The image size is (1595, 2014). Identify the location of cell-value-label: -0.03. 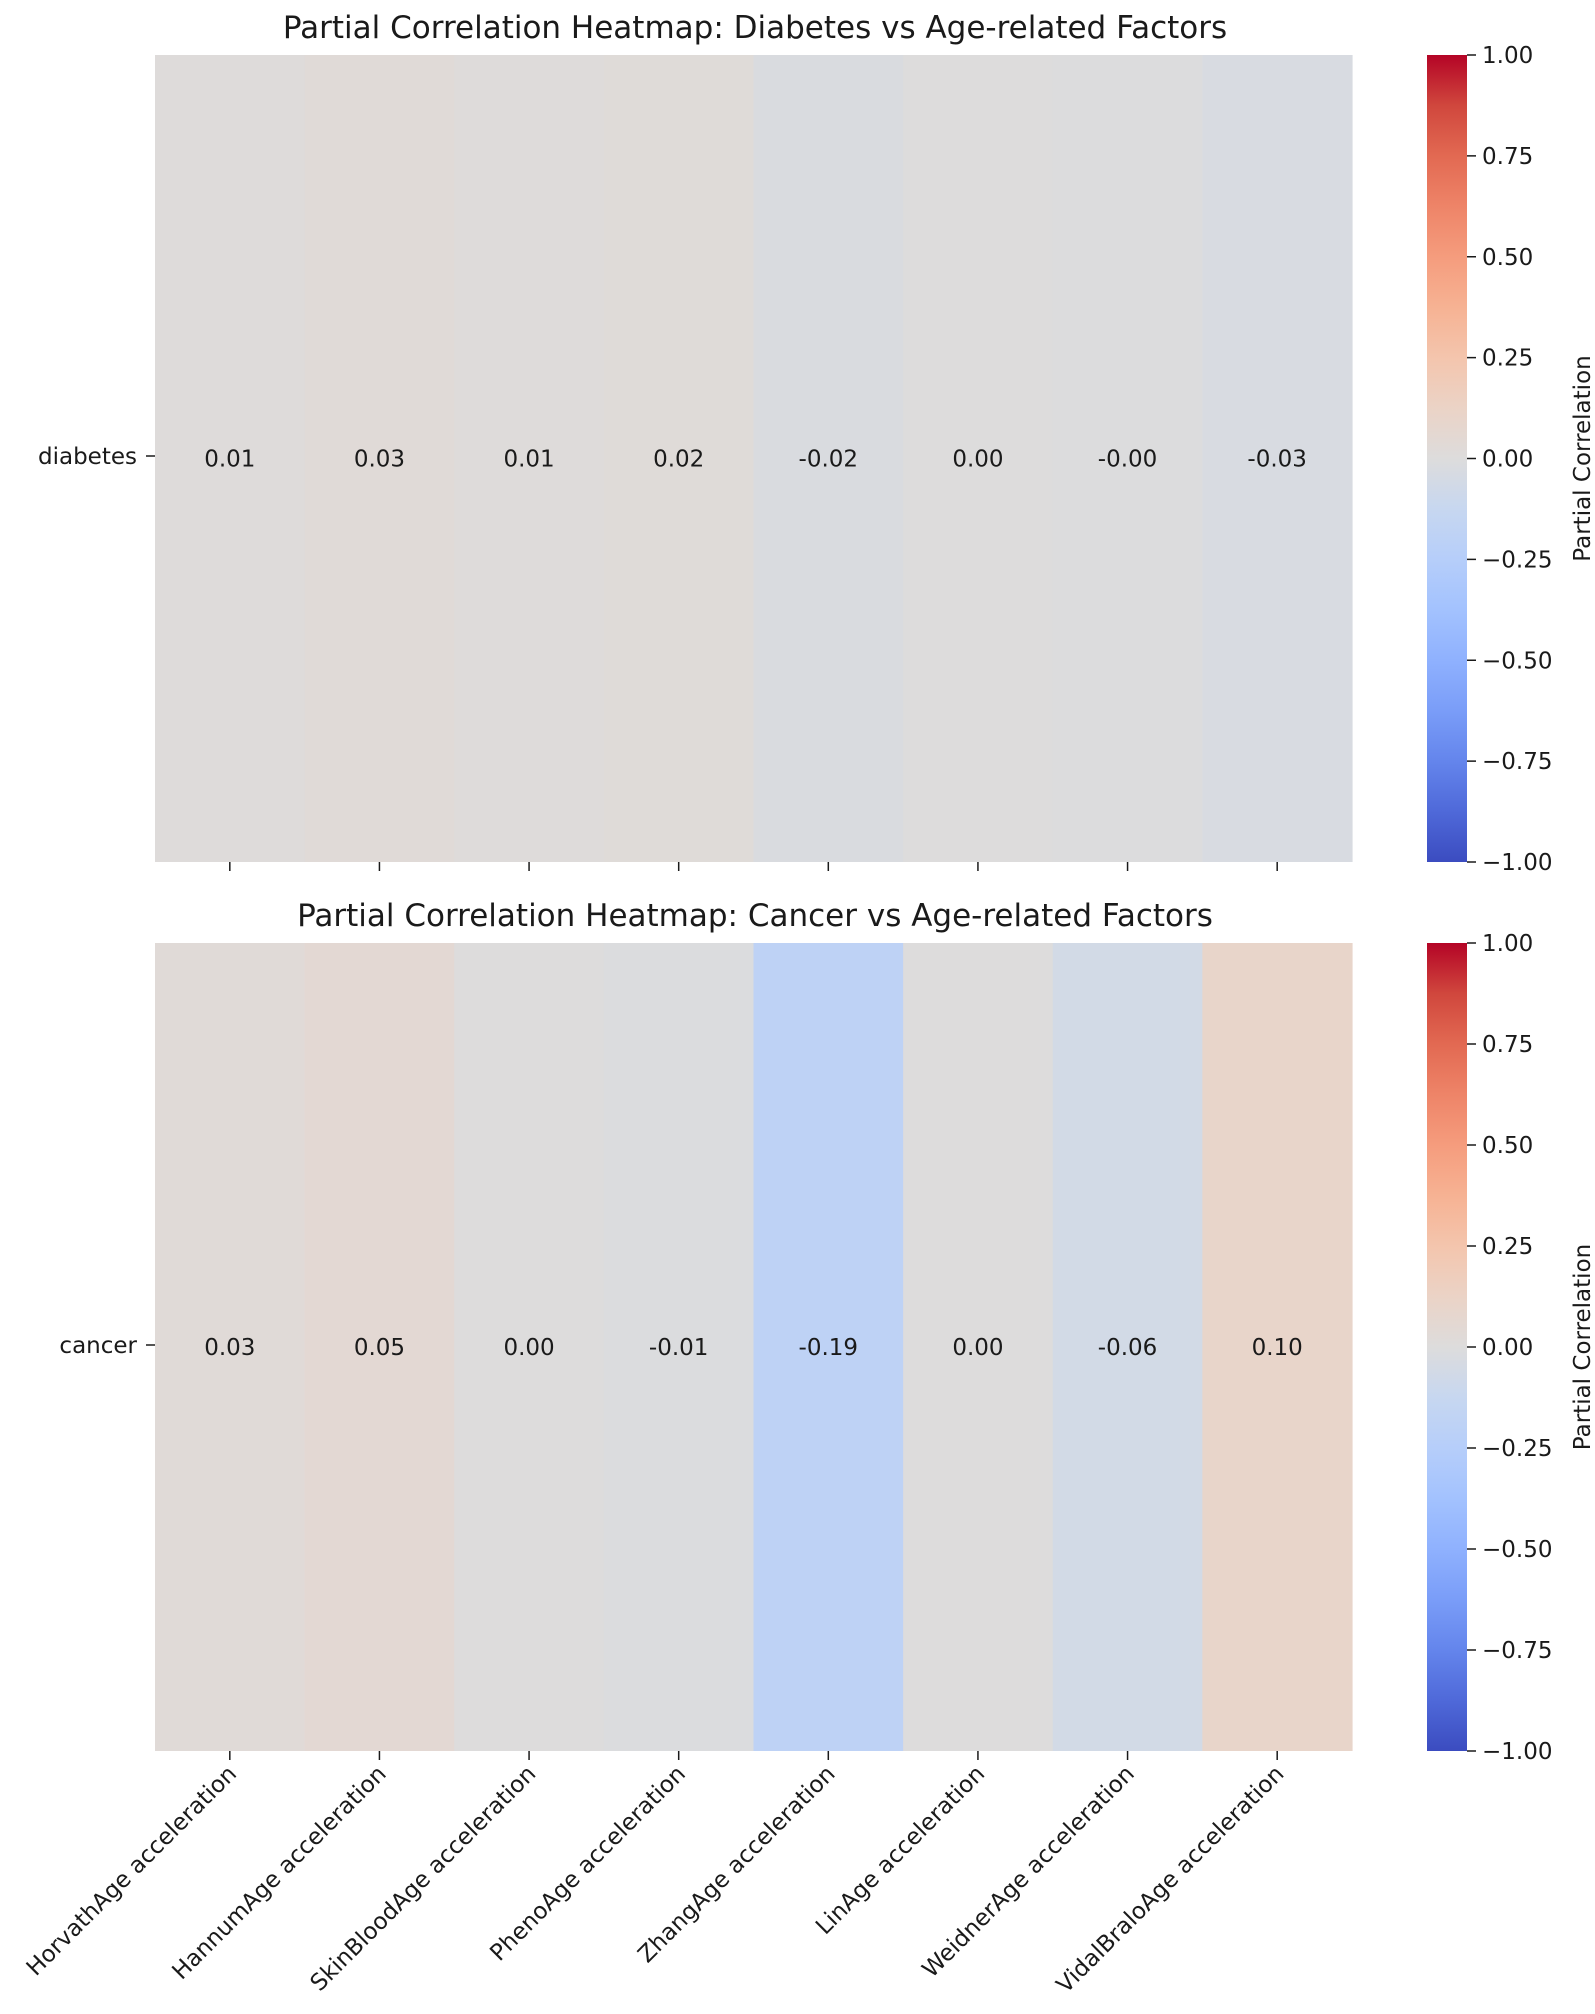
(1277, 460).